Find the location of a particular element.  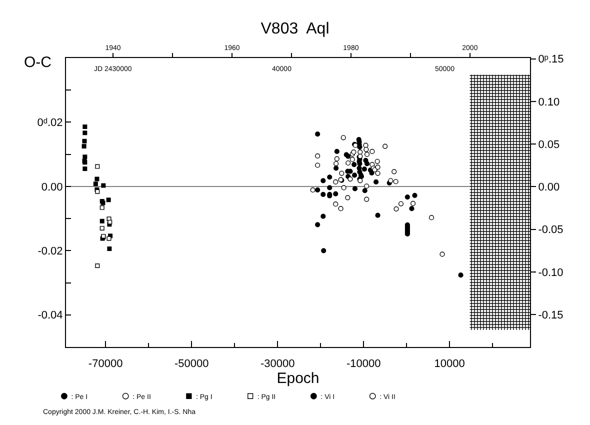

y2-tick-label: 0.10 is located at coordinates (549, 102).